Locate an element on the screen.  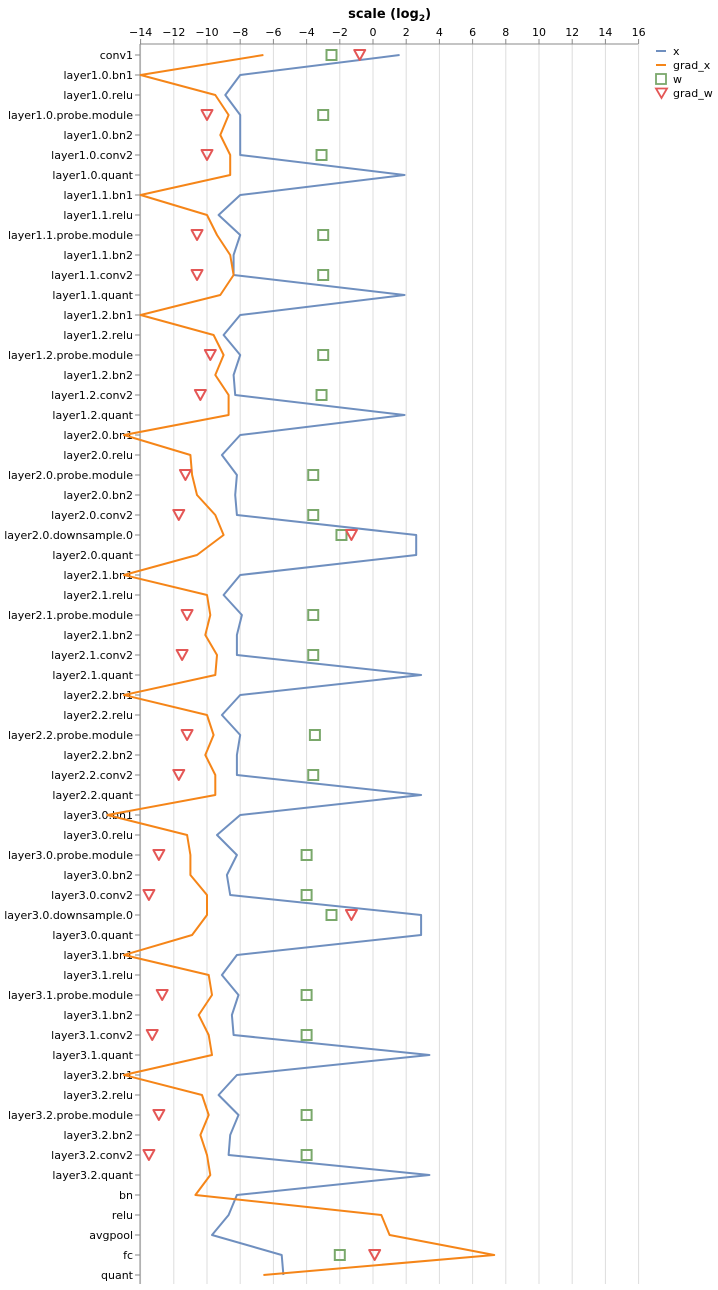
y-tick-label: layer1.2.probe.module is located at coordinates (70, 355).